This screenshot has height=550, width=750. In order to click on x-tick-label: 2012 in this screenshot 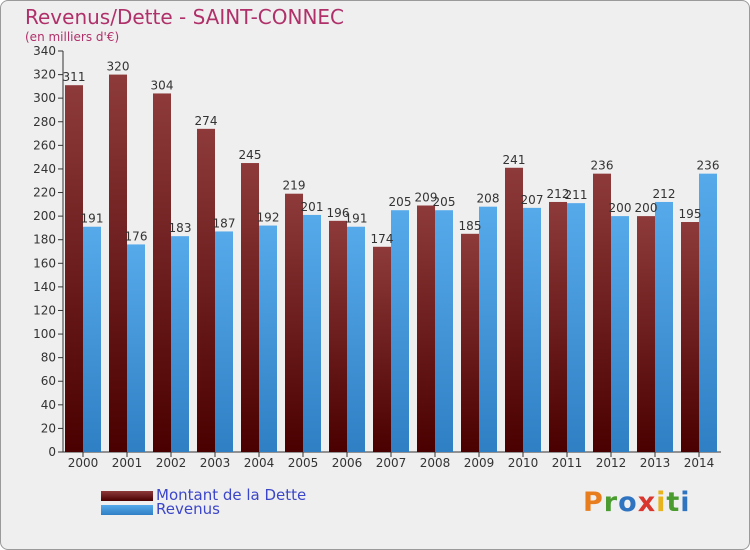, I will do `click(611, 463)`.